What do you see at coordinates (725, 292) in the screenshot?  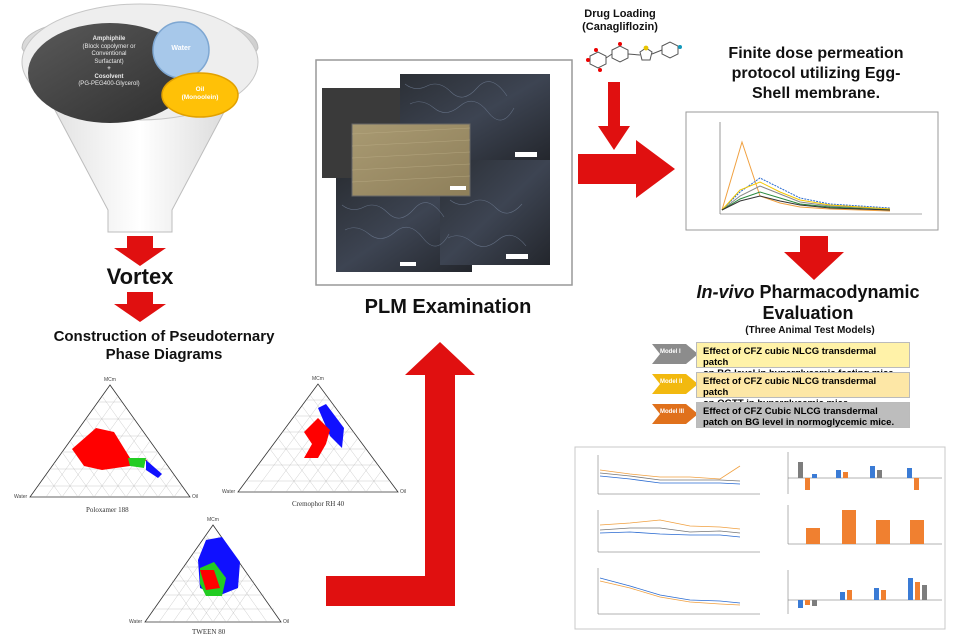 I see `invivo-italic: In-vivo` at bounding box center [725, 292].